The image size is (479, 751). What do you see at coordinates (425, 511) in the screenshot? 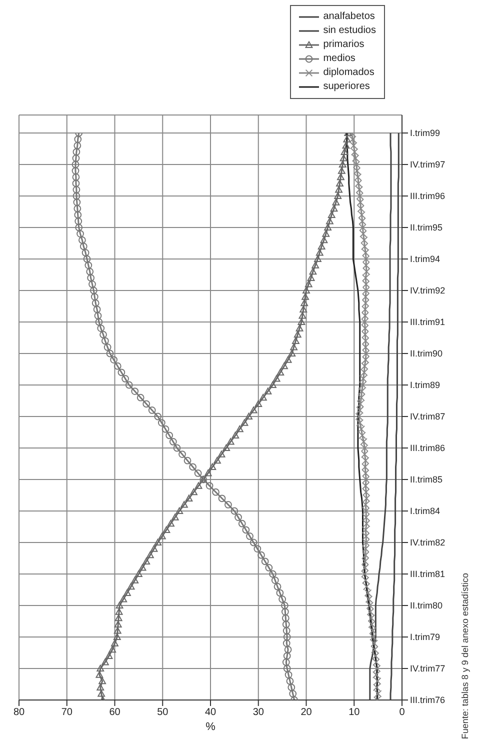
I see `y-tick-label: I.trim84` at bounding box center [425, 511].